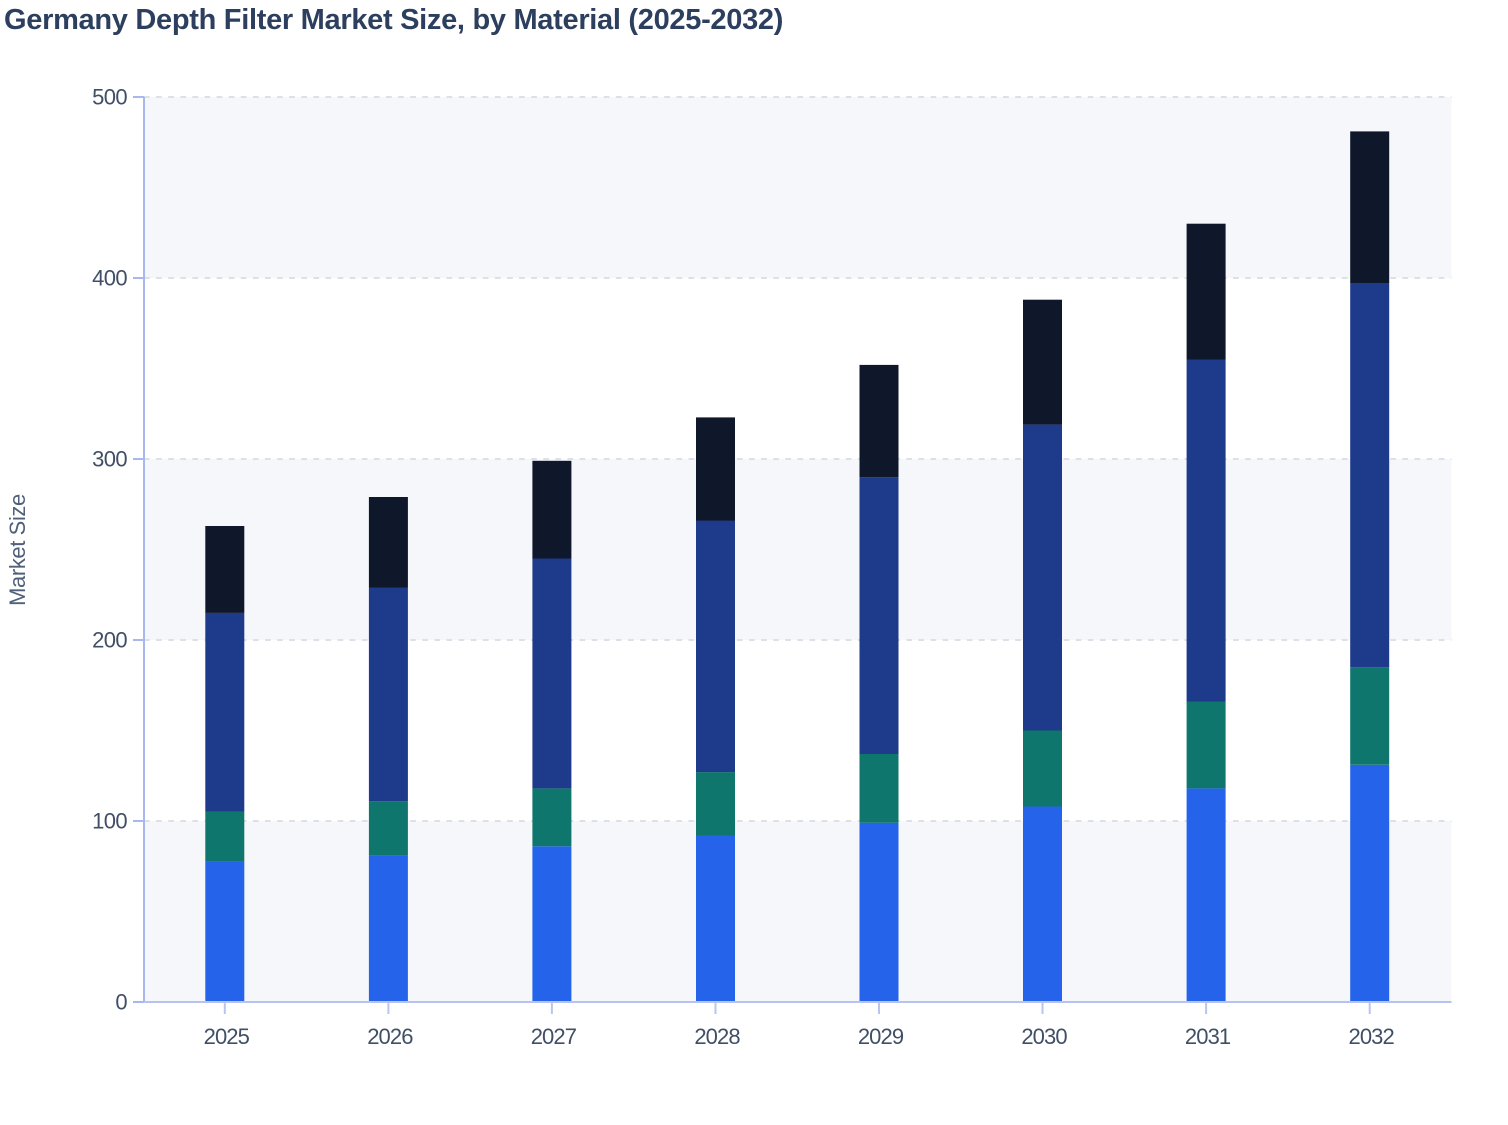 The width and height of the screenshot is (1508, 1125). What do you see at coordinates (227, 1036) in the screenshot?
I see `svg-text: 2025` at bounding box center [227, 1036].